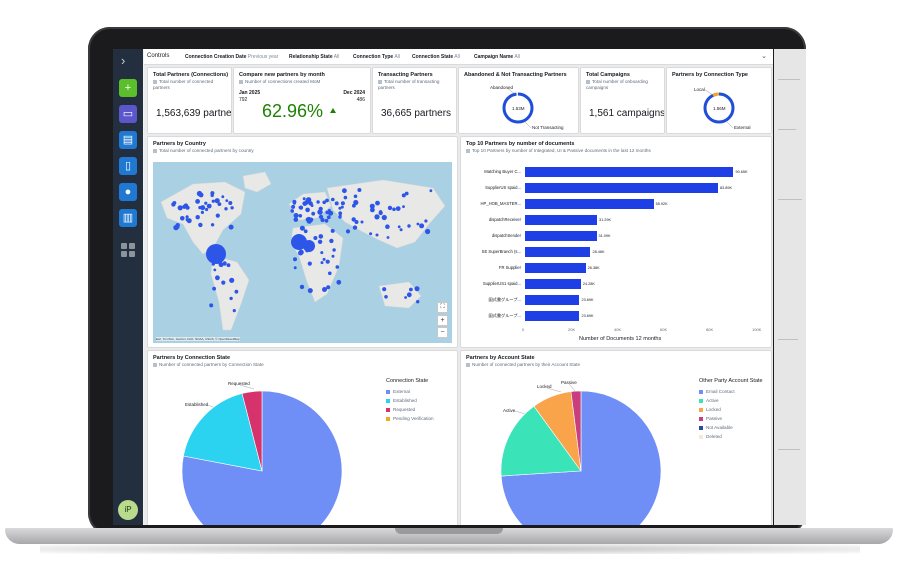  Describe the element at coordinates (293, 111) in the screenshot. I see `percent-change: 62.96%` at that location.